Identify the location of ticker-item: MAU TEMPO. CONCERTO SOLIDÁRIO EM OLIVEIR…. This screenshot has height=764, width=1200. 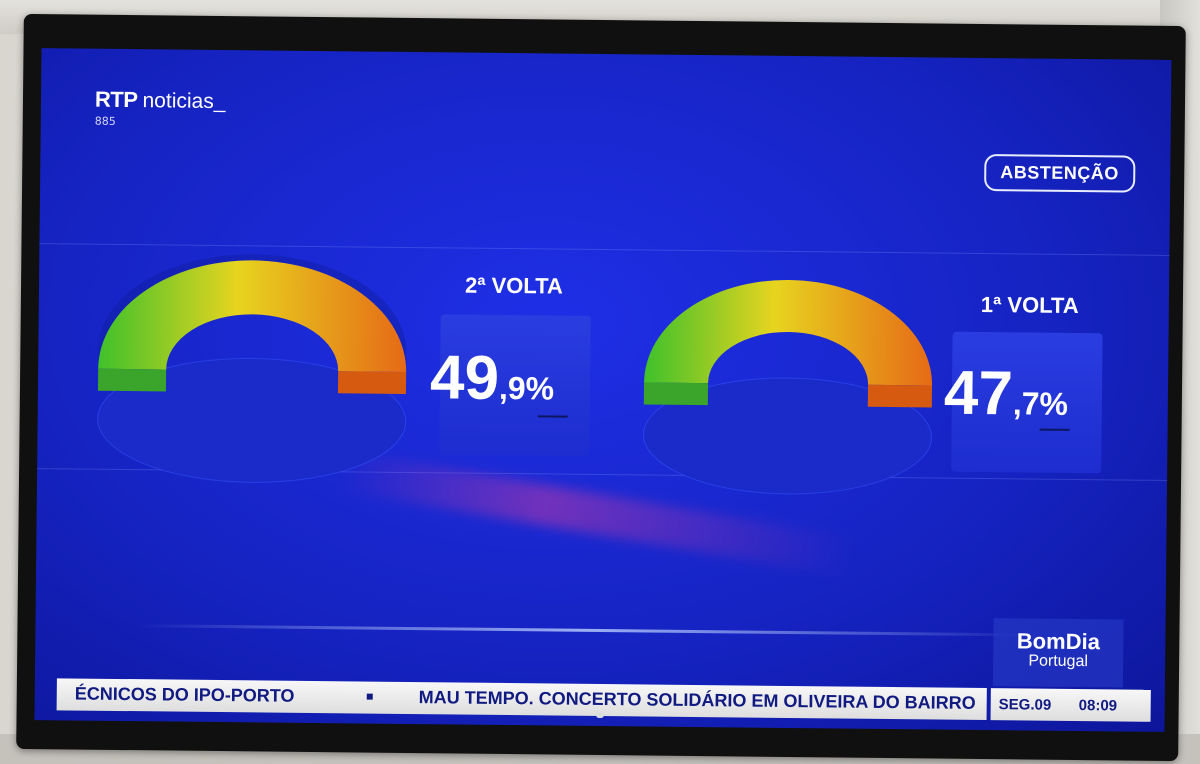
(697, 700).